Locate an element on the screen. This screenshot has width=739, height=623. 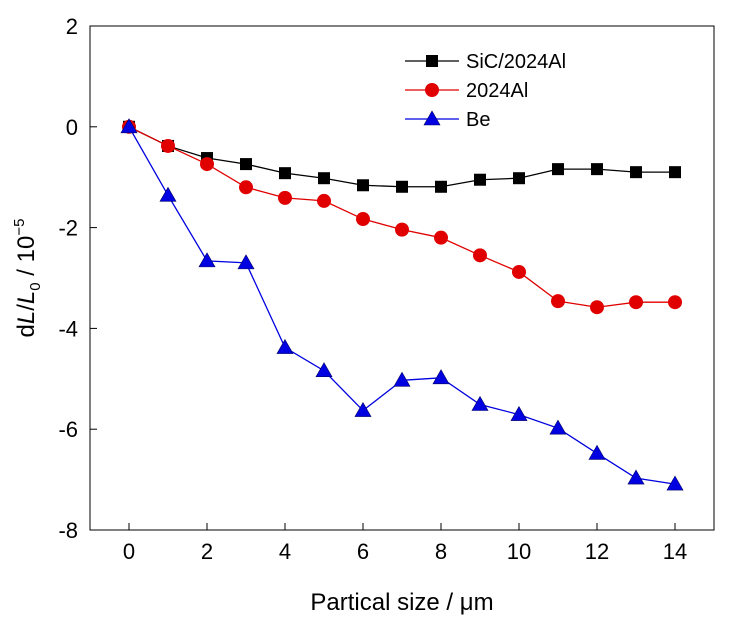
legend-item: SiC/2024Al is located at coordinates (485, 62).